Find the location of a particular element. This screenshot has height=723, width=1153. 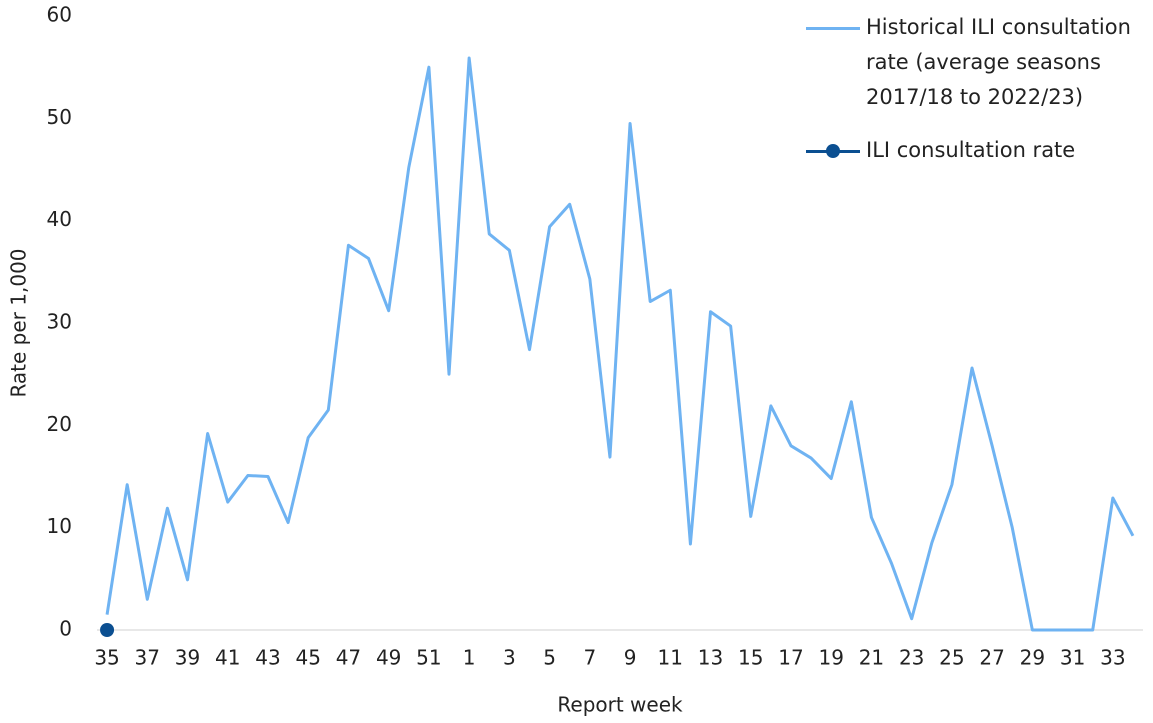

series-marker is located at coordinates (107, 630).